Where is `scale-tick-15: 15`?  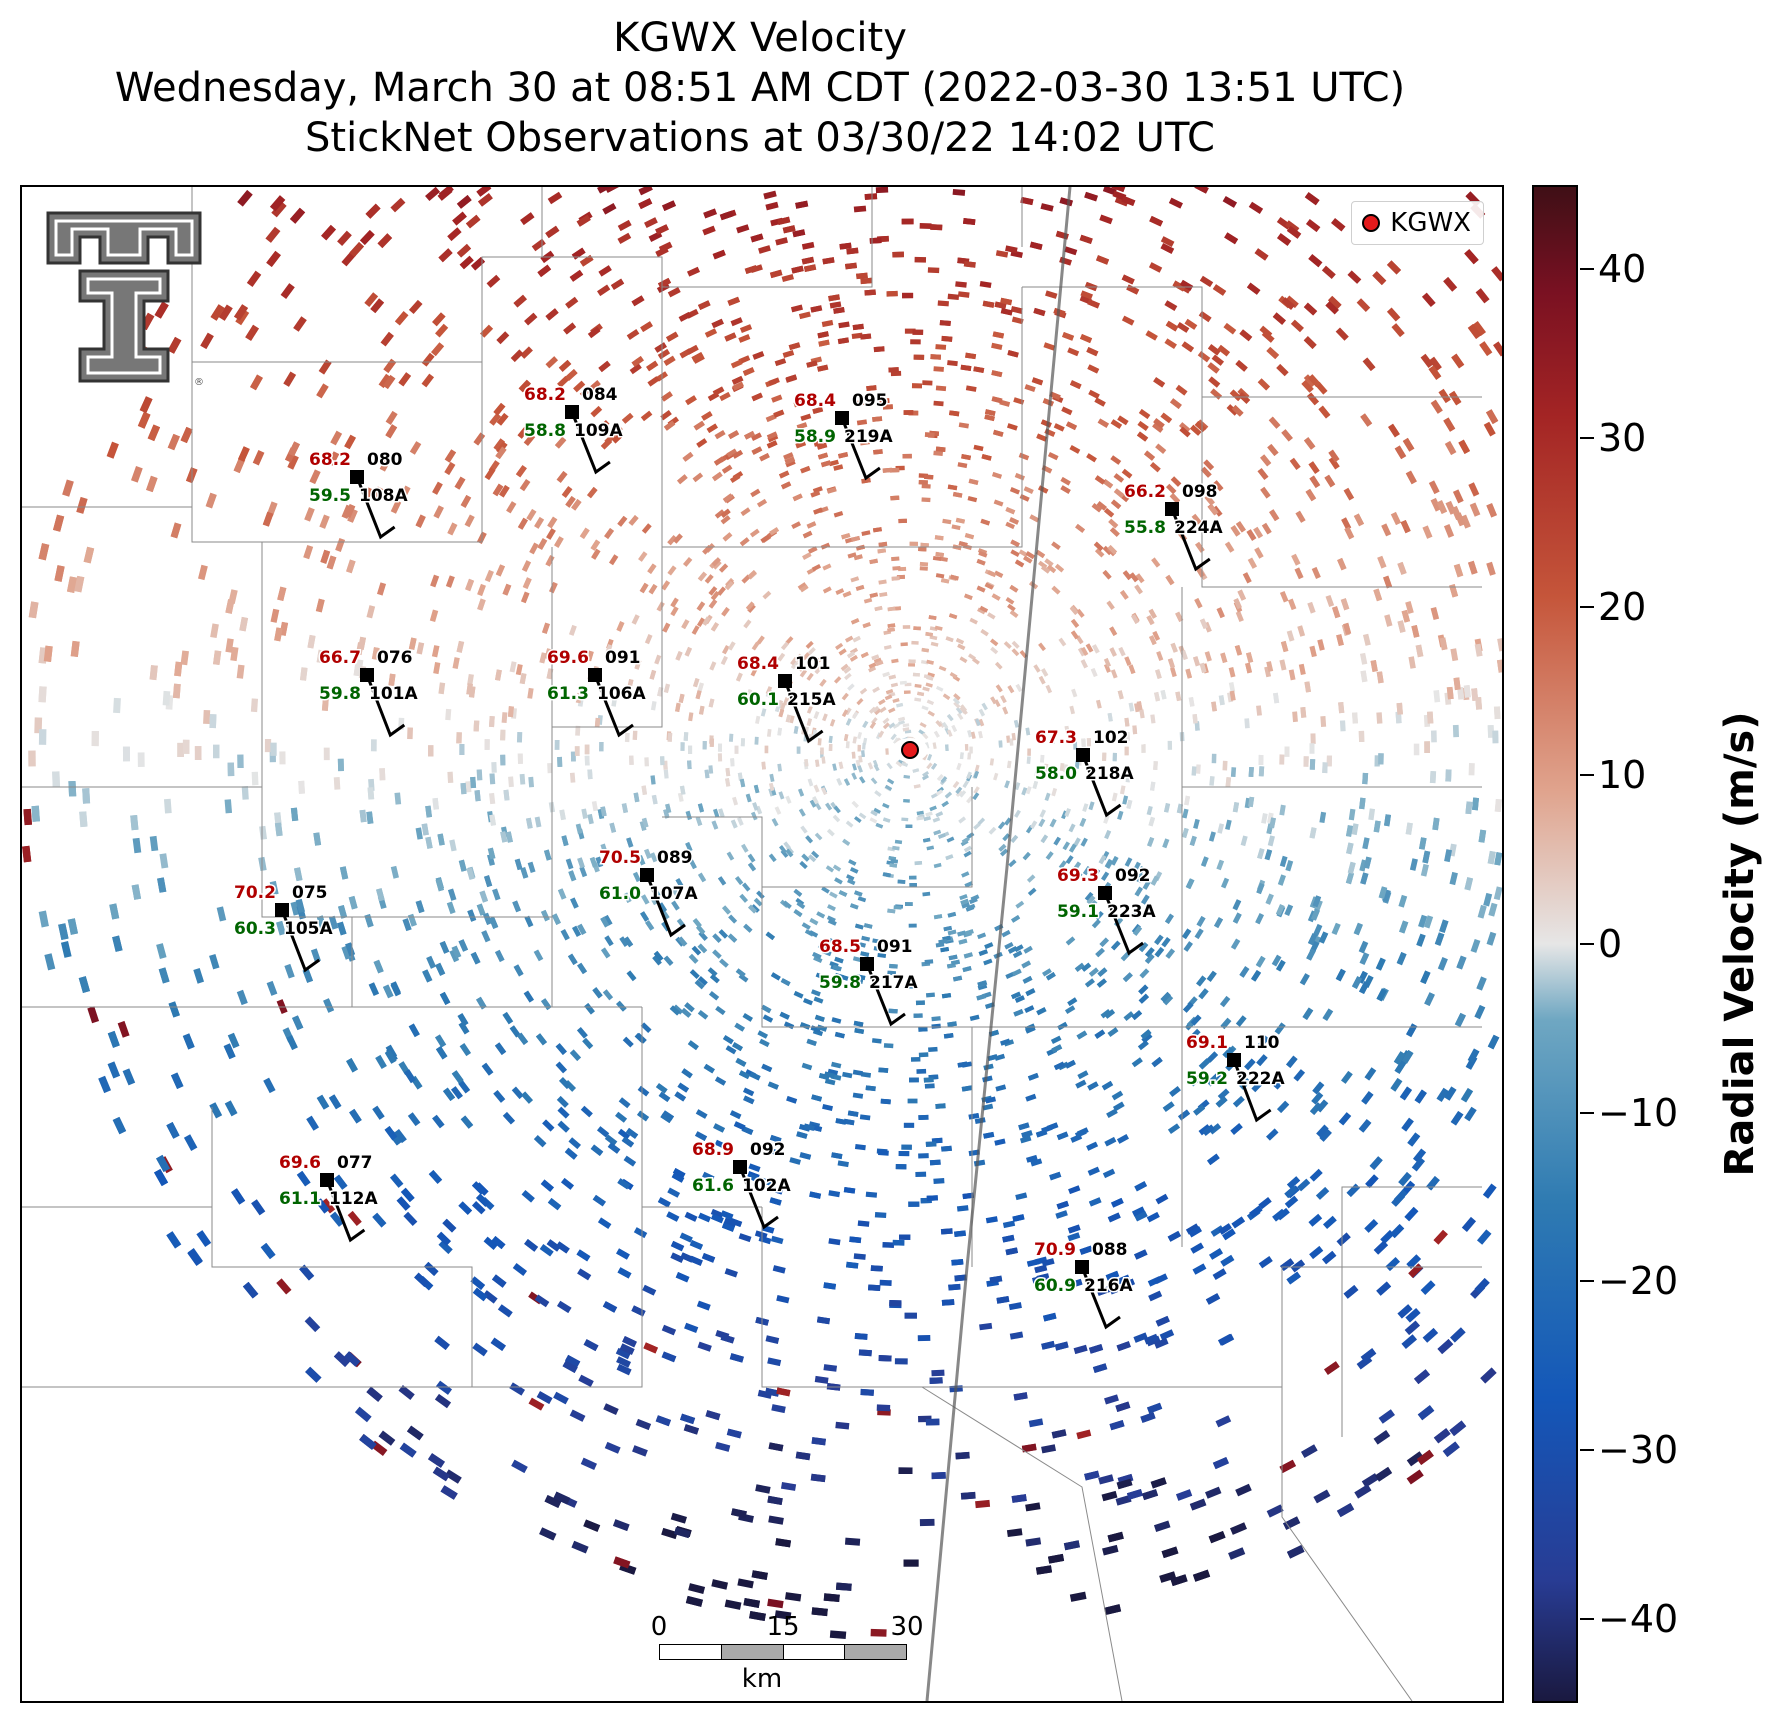
scale-tick-15: 15 is located at coordinates (783, 1627).